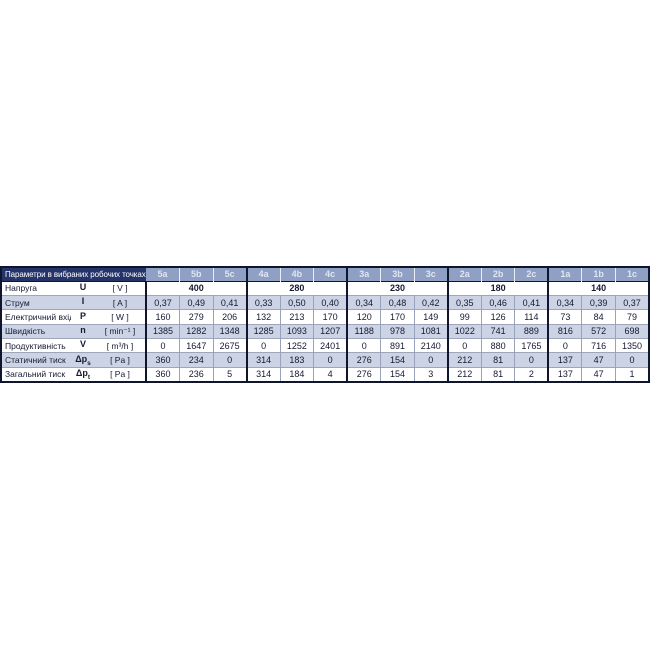  Describe the element at coordinates (632, 331) in the screenshot. I see `value-cell: 698` at that location.